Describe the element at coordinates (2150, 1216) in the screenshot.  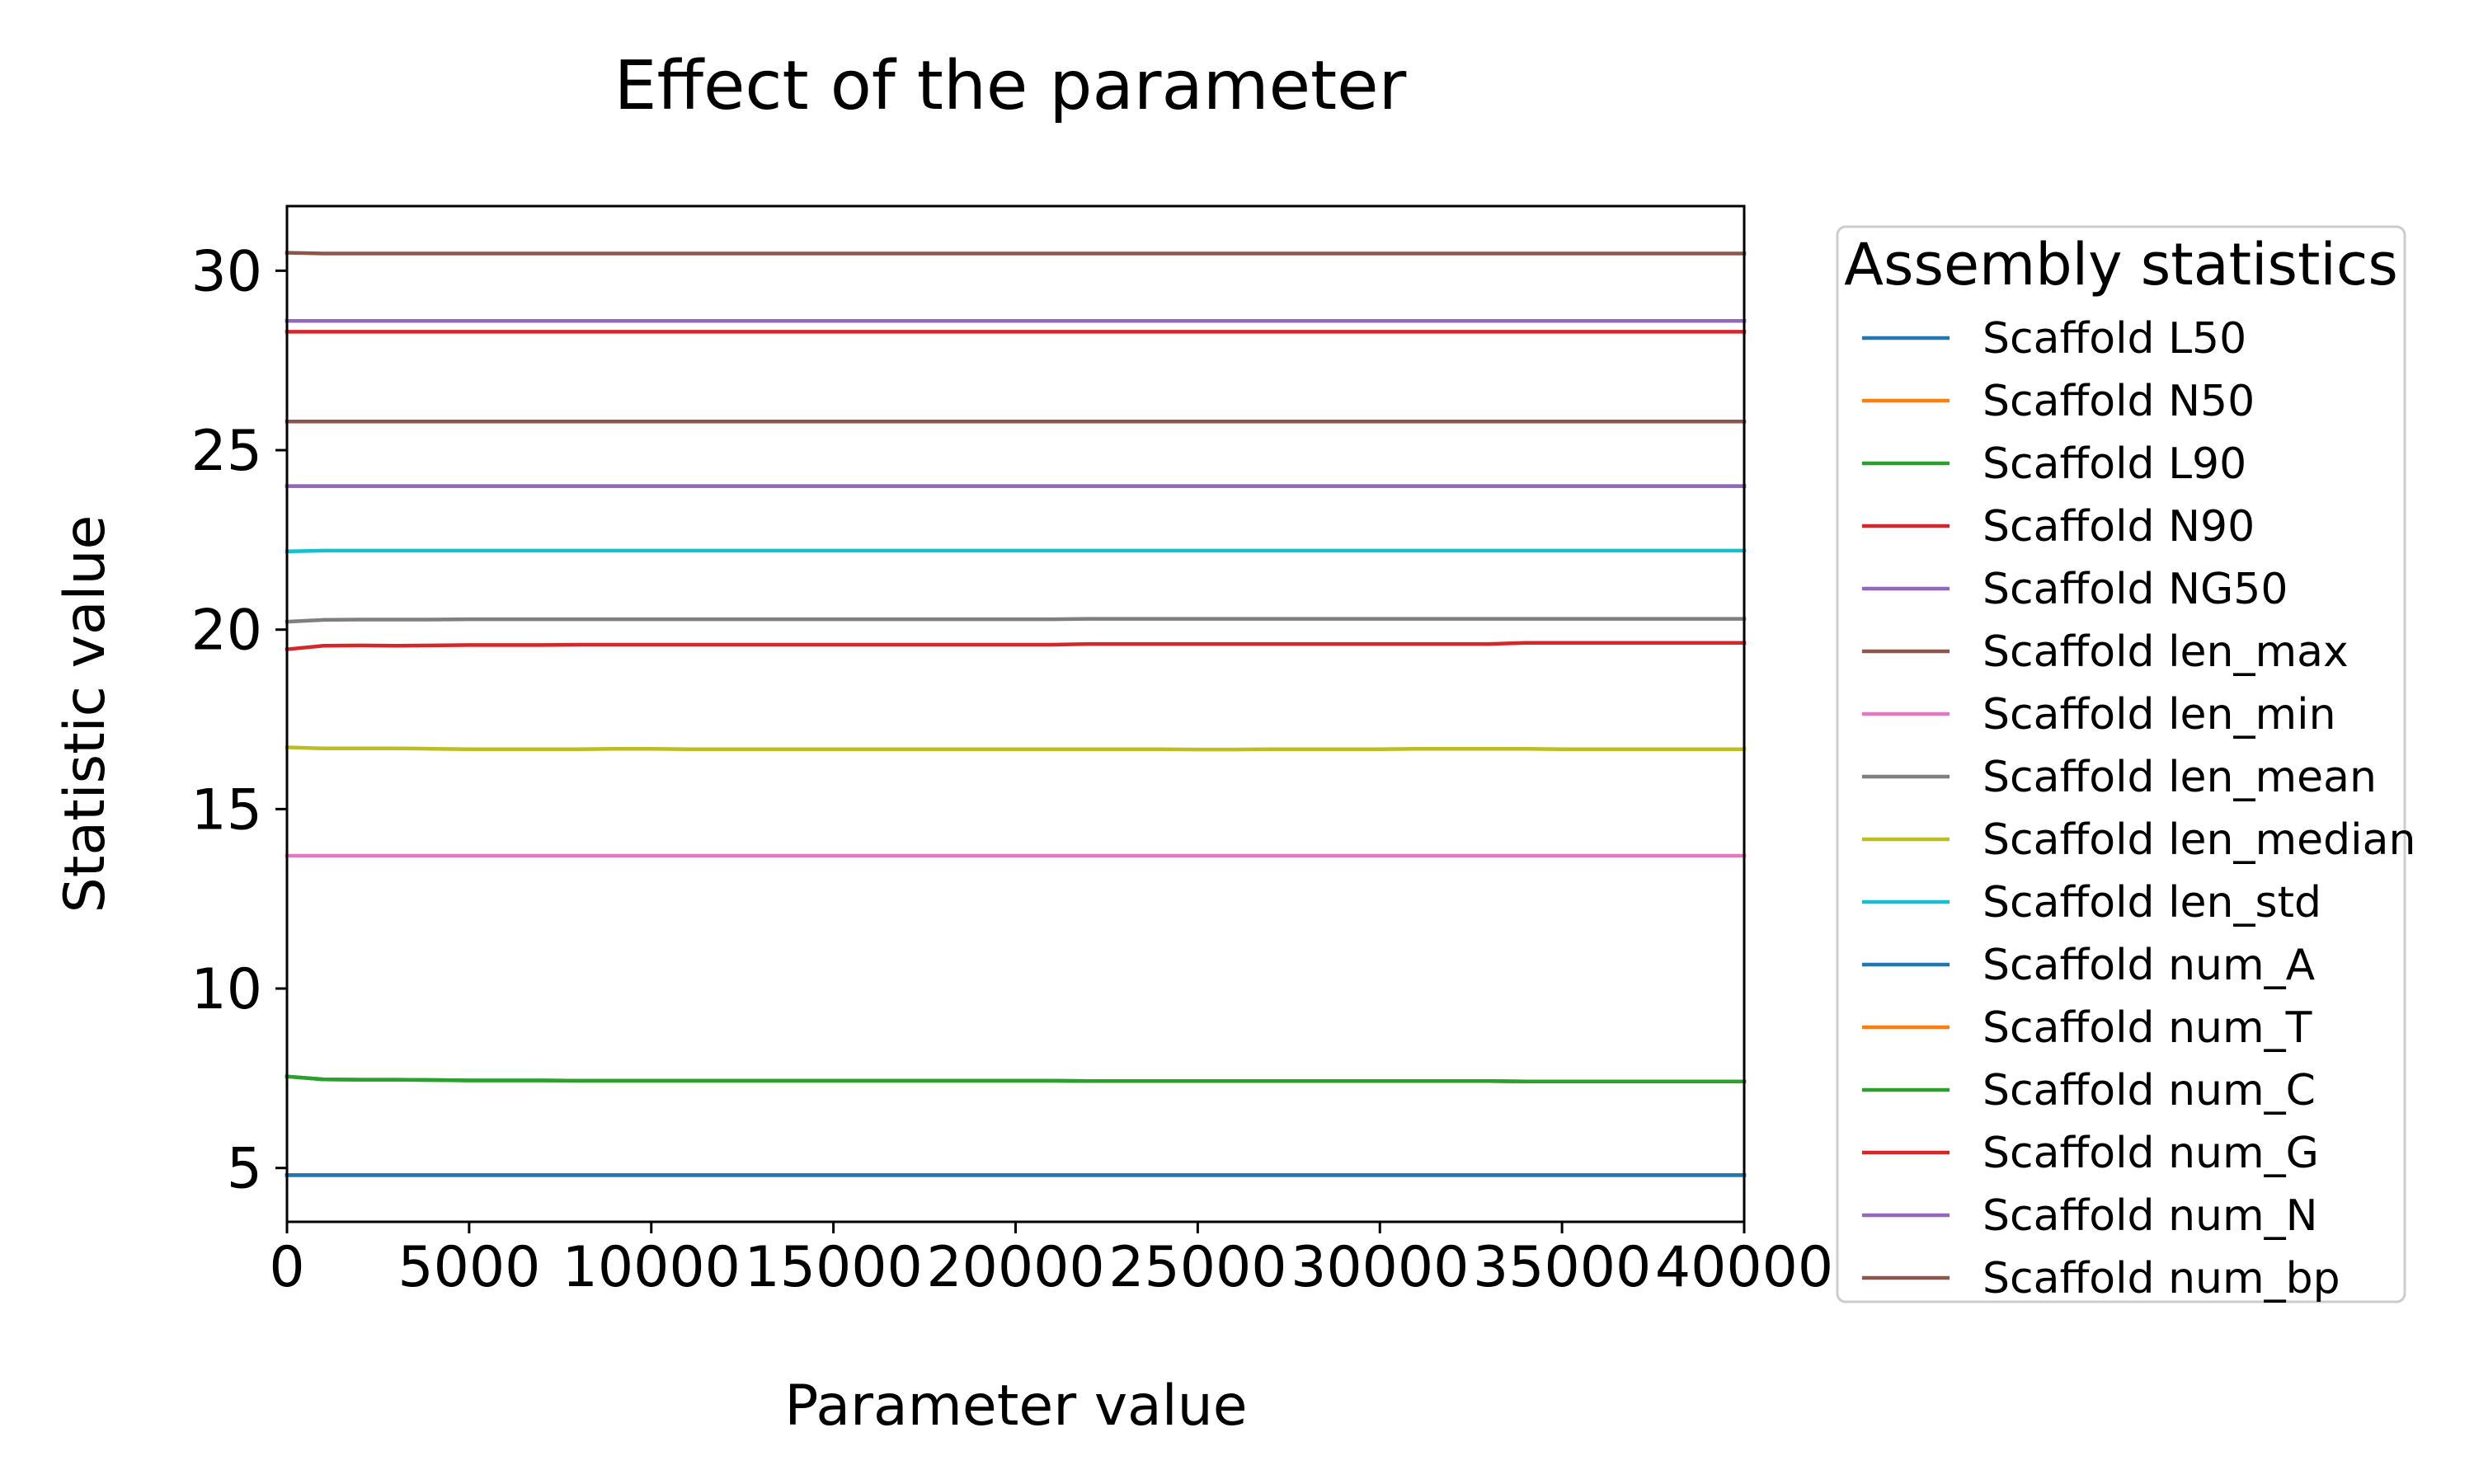
I see `legend-label-scaffold-num-n: Scaffold num_N` at that location.